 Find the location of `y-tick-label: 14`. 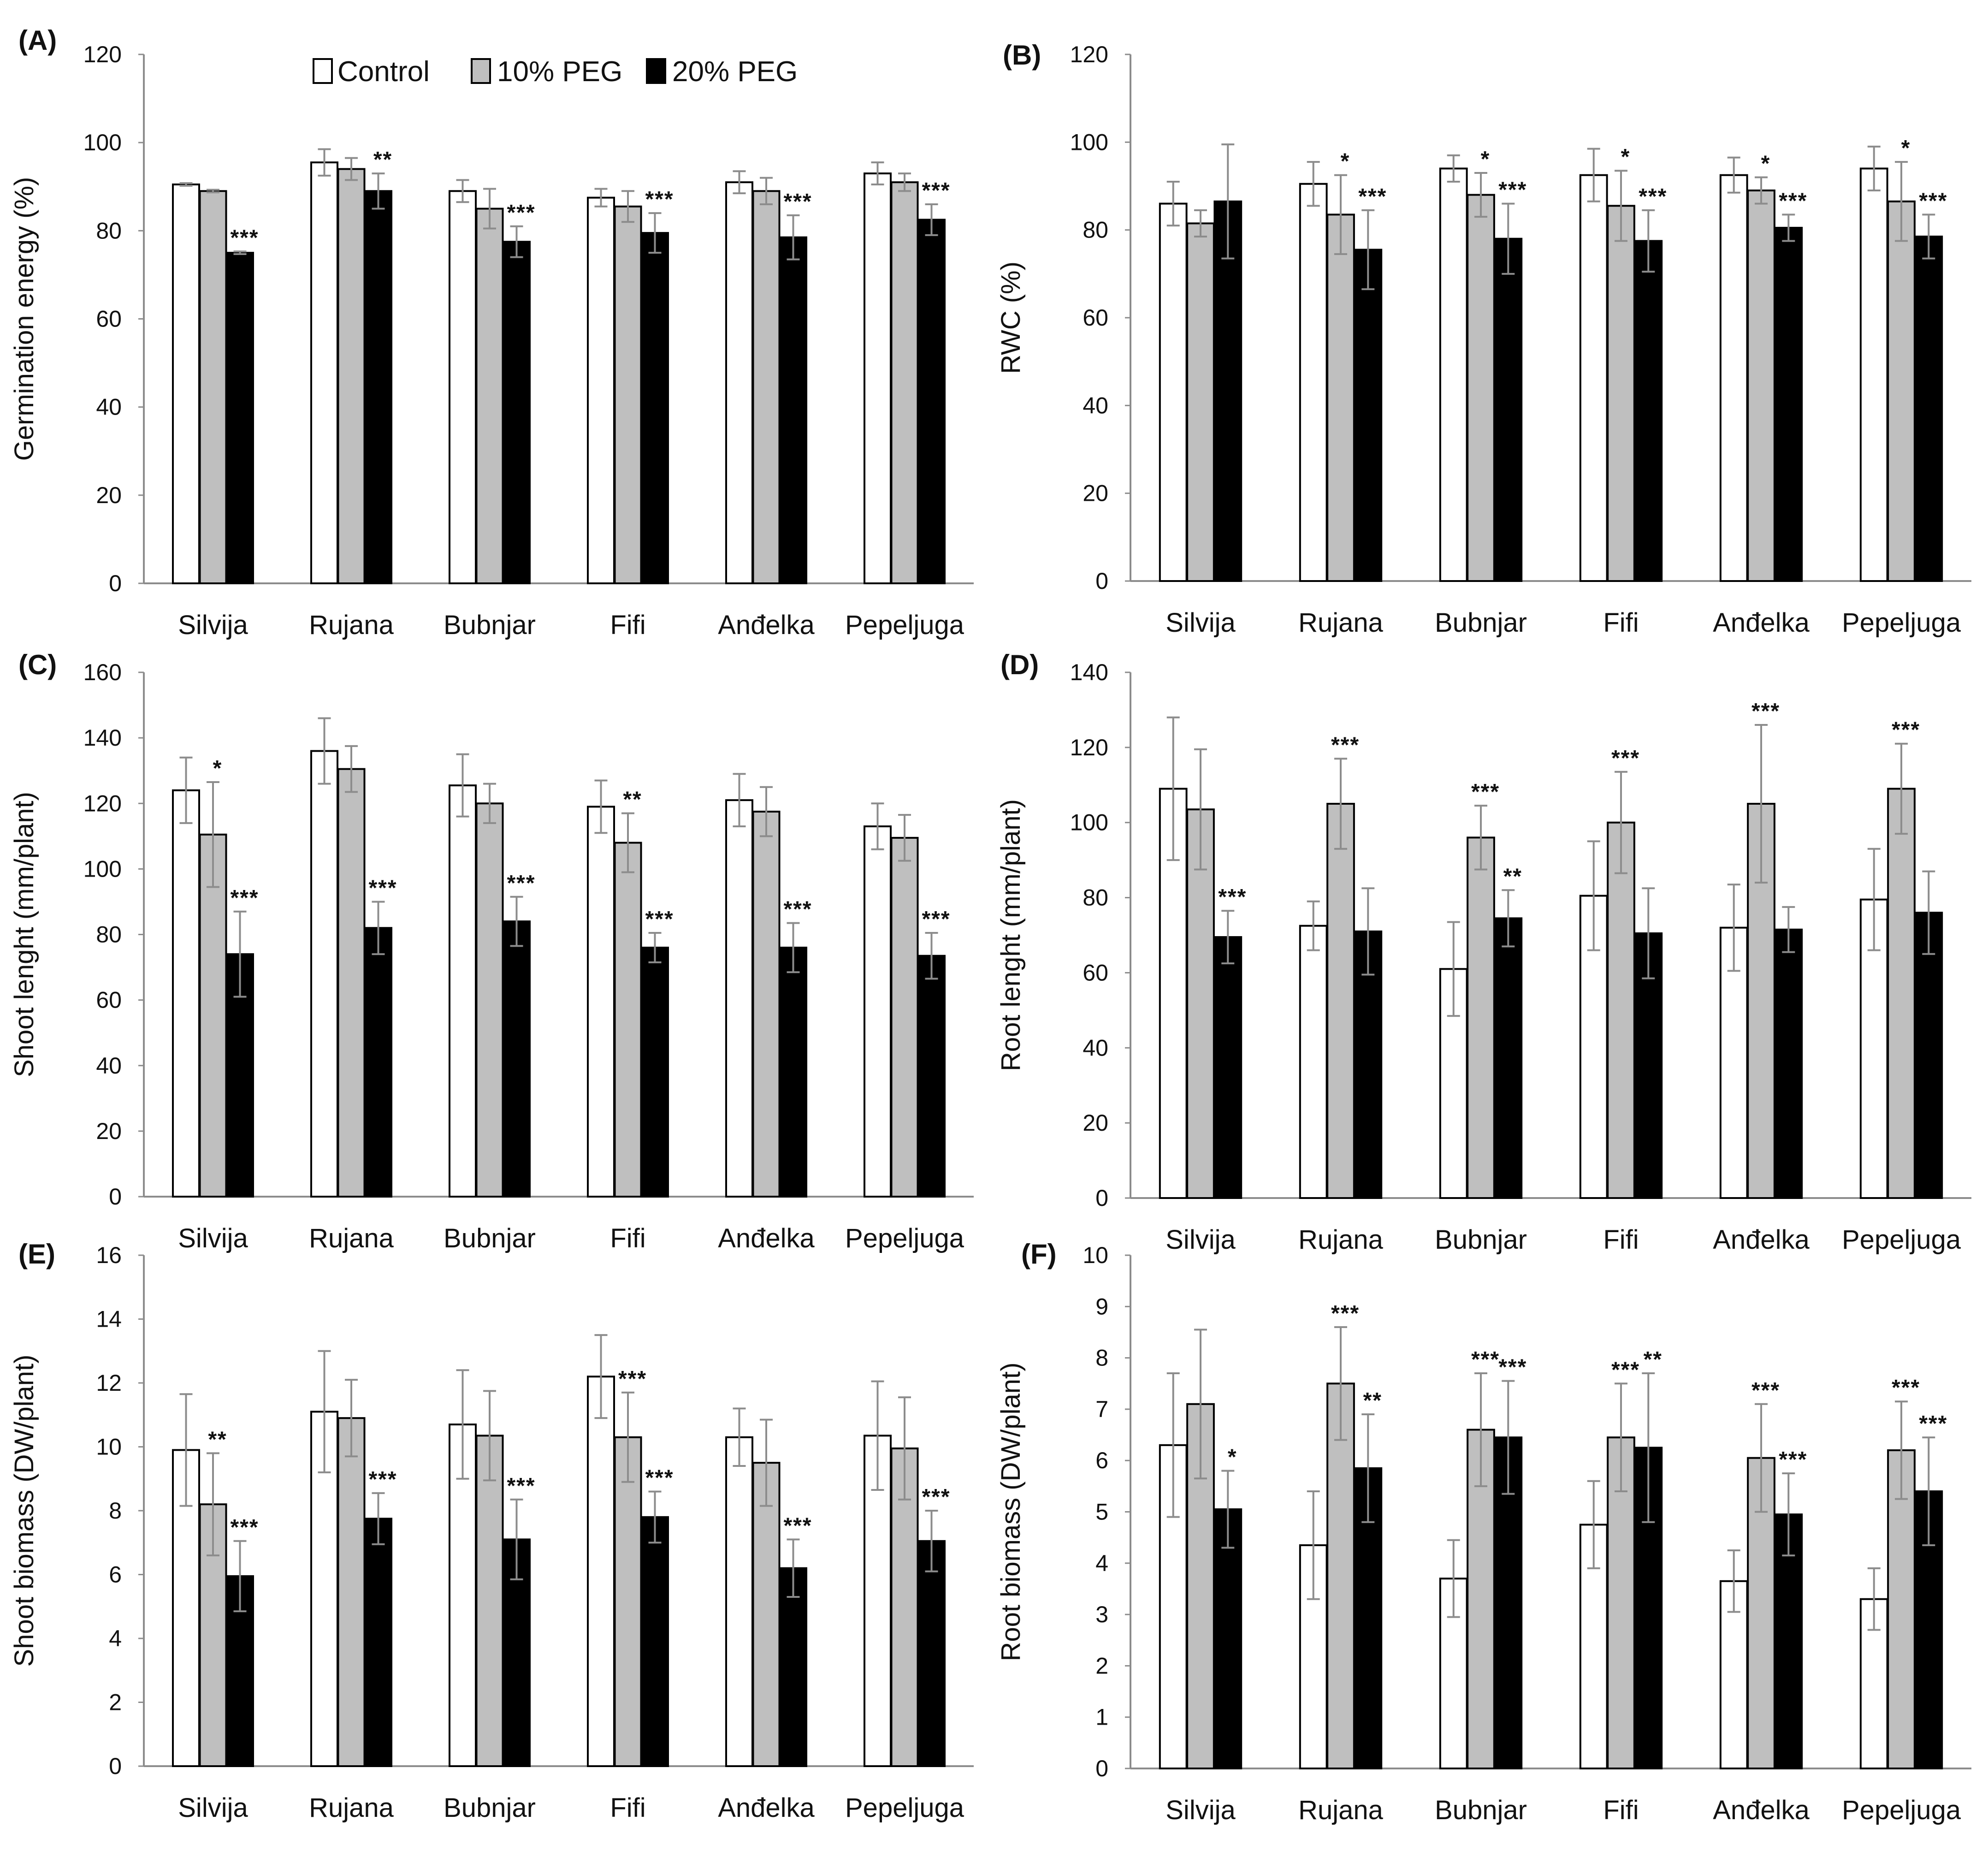

y-tick-label: 14 is located at coordinates (109, 1319).